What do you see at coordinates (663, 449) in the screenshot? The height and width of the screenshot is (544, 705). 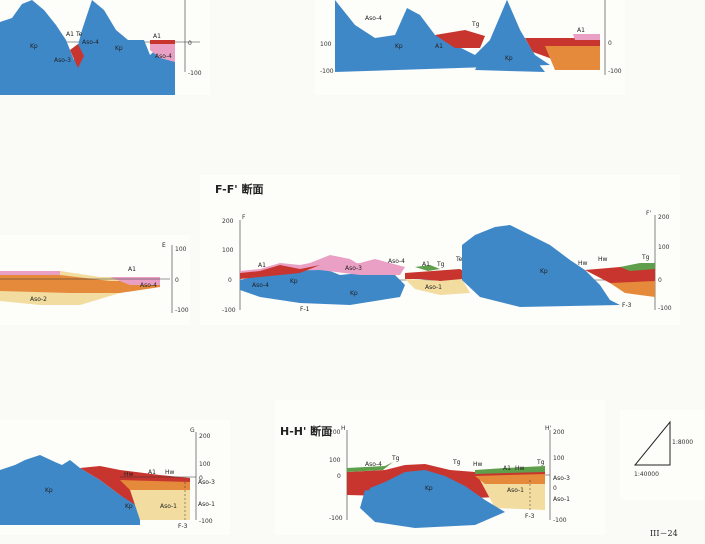 I see `scale-diagram: 1:8000 1:40000` at bounding box center [663, 449].